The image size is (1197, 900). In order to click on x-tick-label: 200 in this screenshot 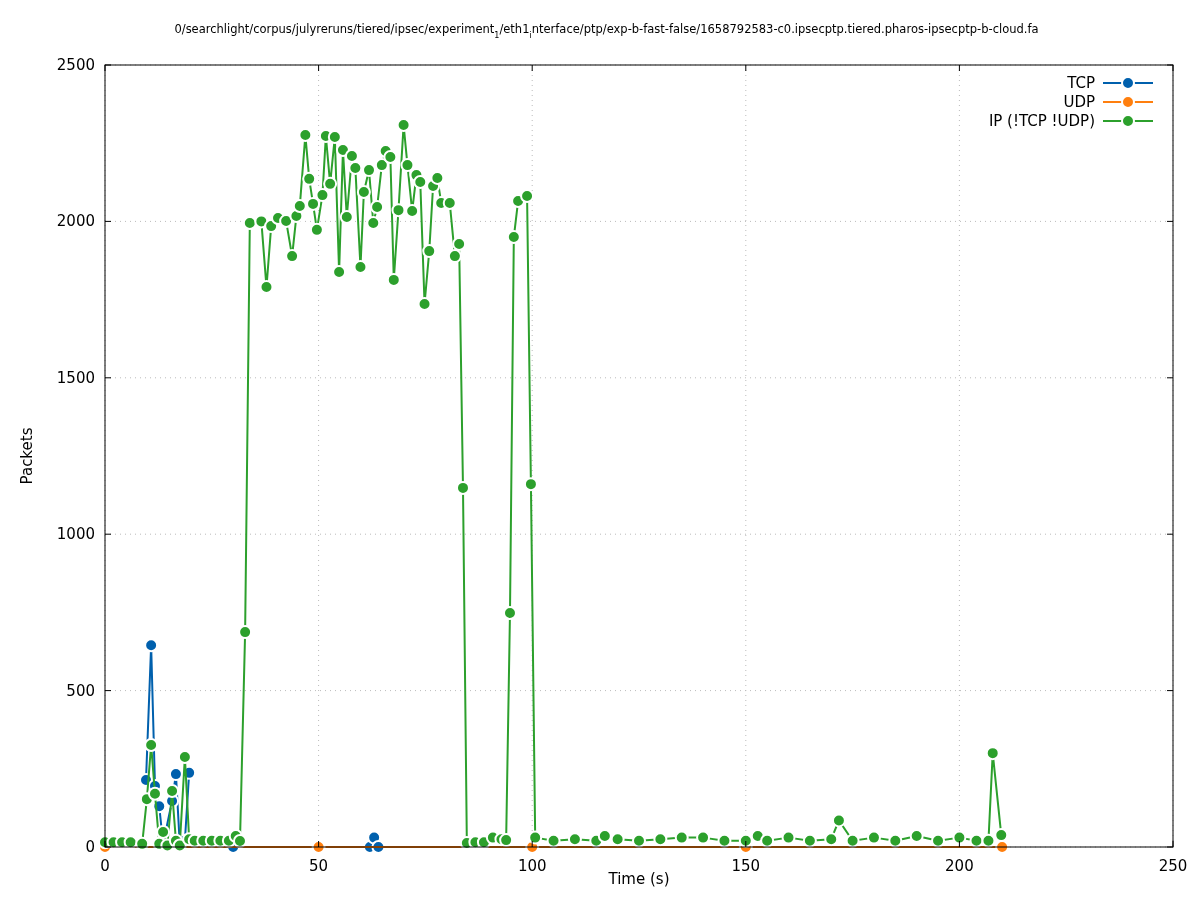, I will do `click(959, 866)`.